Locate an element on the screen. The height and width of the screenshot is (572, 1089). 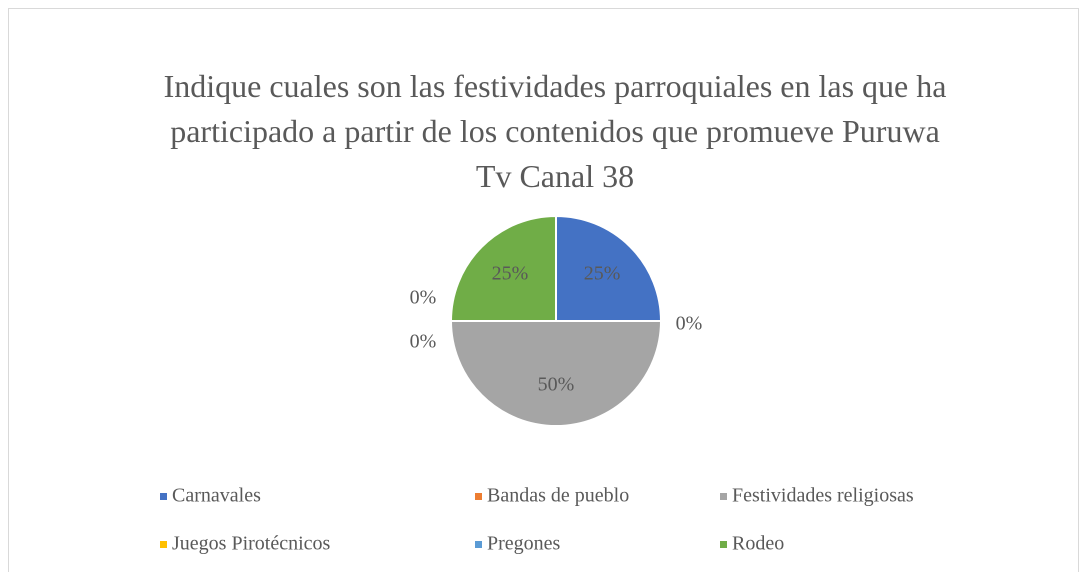
legend-label: Pregones is located at coordinates (524, 544).